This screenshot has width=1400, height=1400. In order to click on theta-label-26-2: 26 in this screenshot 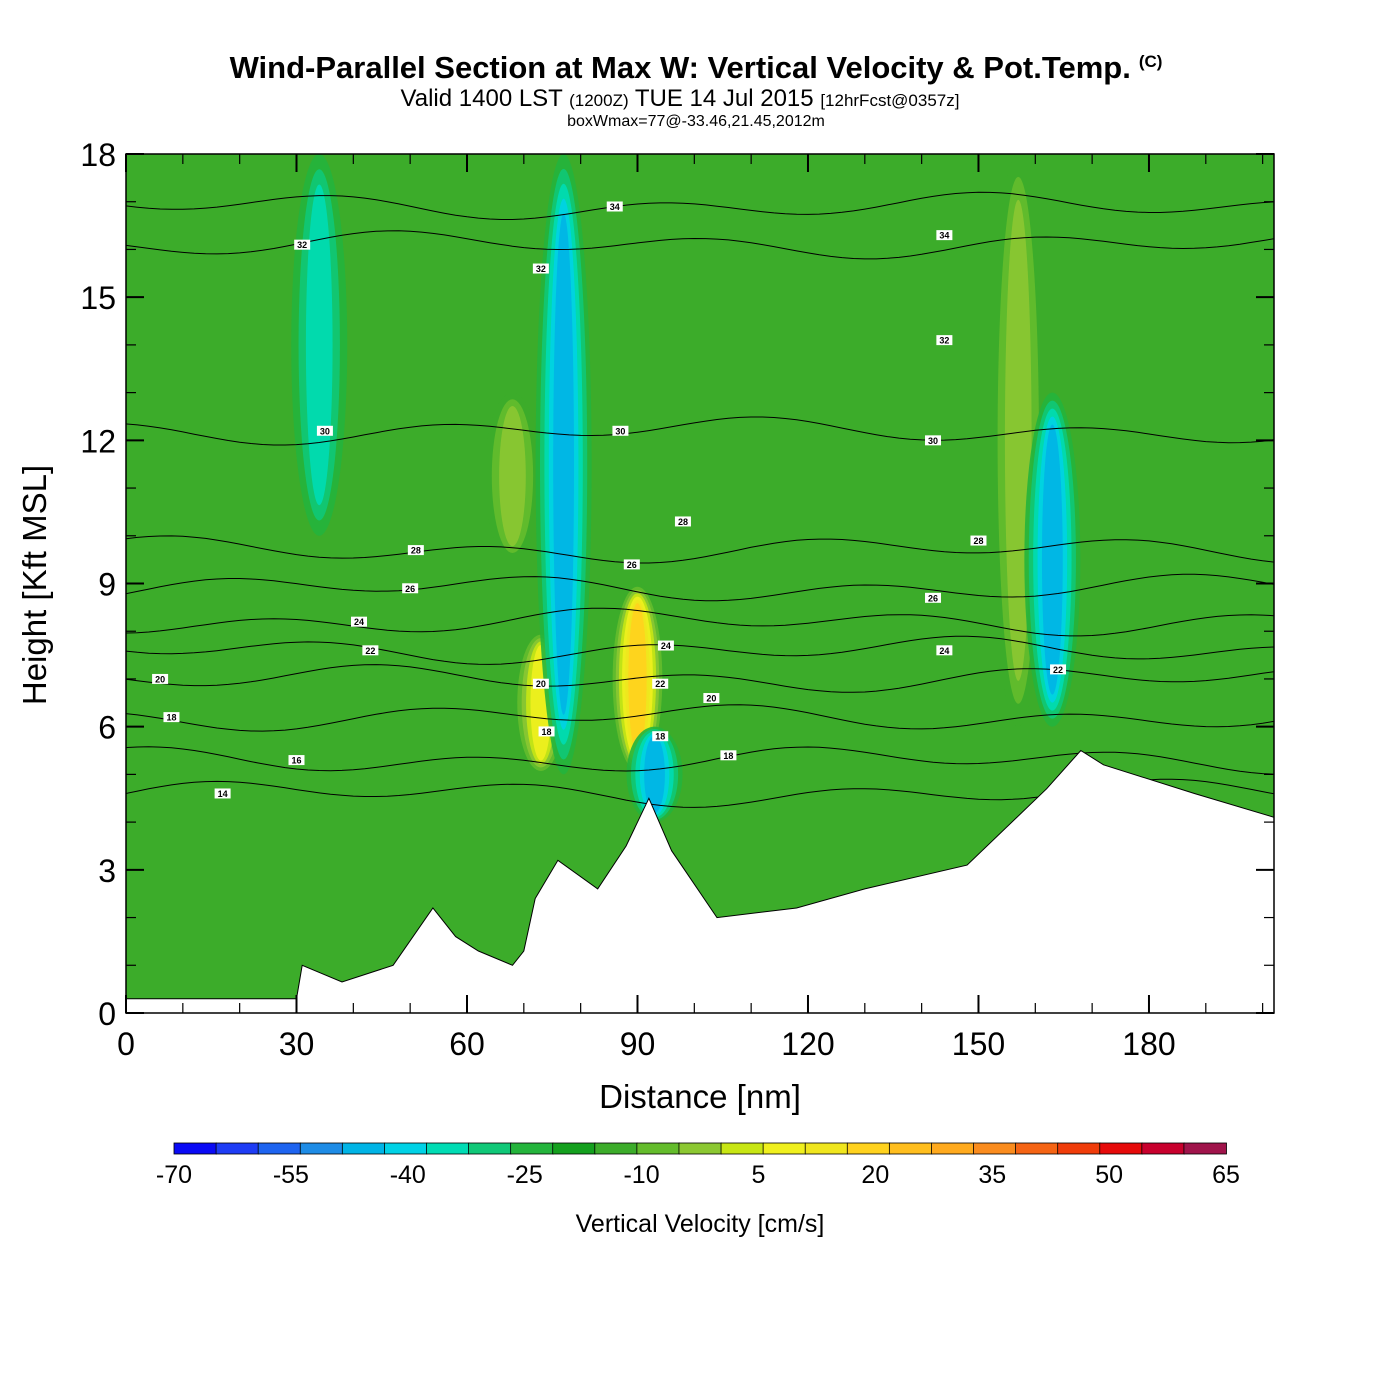, I will do `click(933, 598)`.